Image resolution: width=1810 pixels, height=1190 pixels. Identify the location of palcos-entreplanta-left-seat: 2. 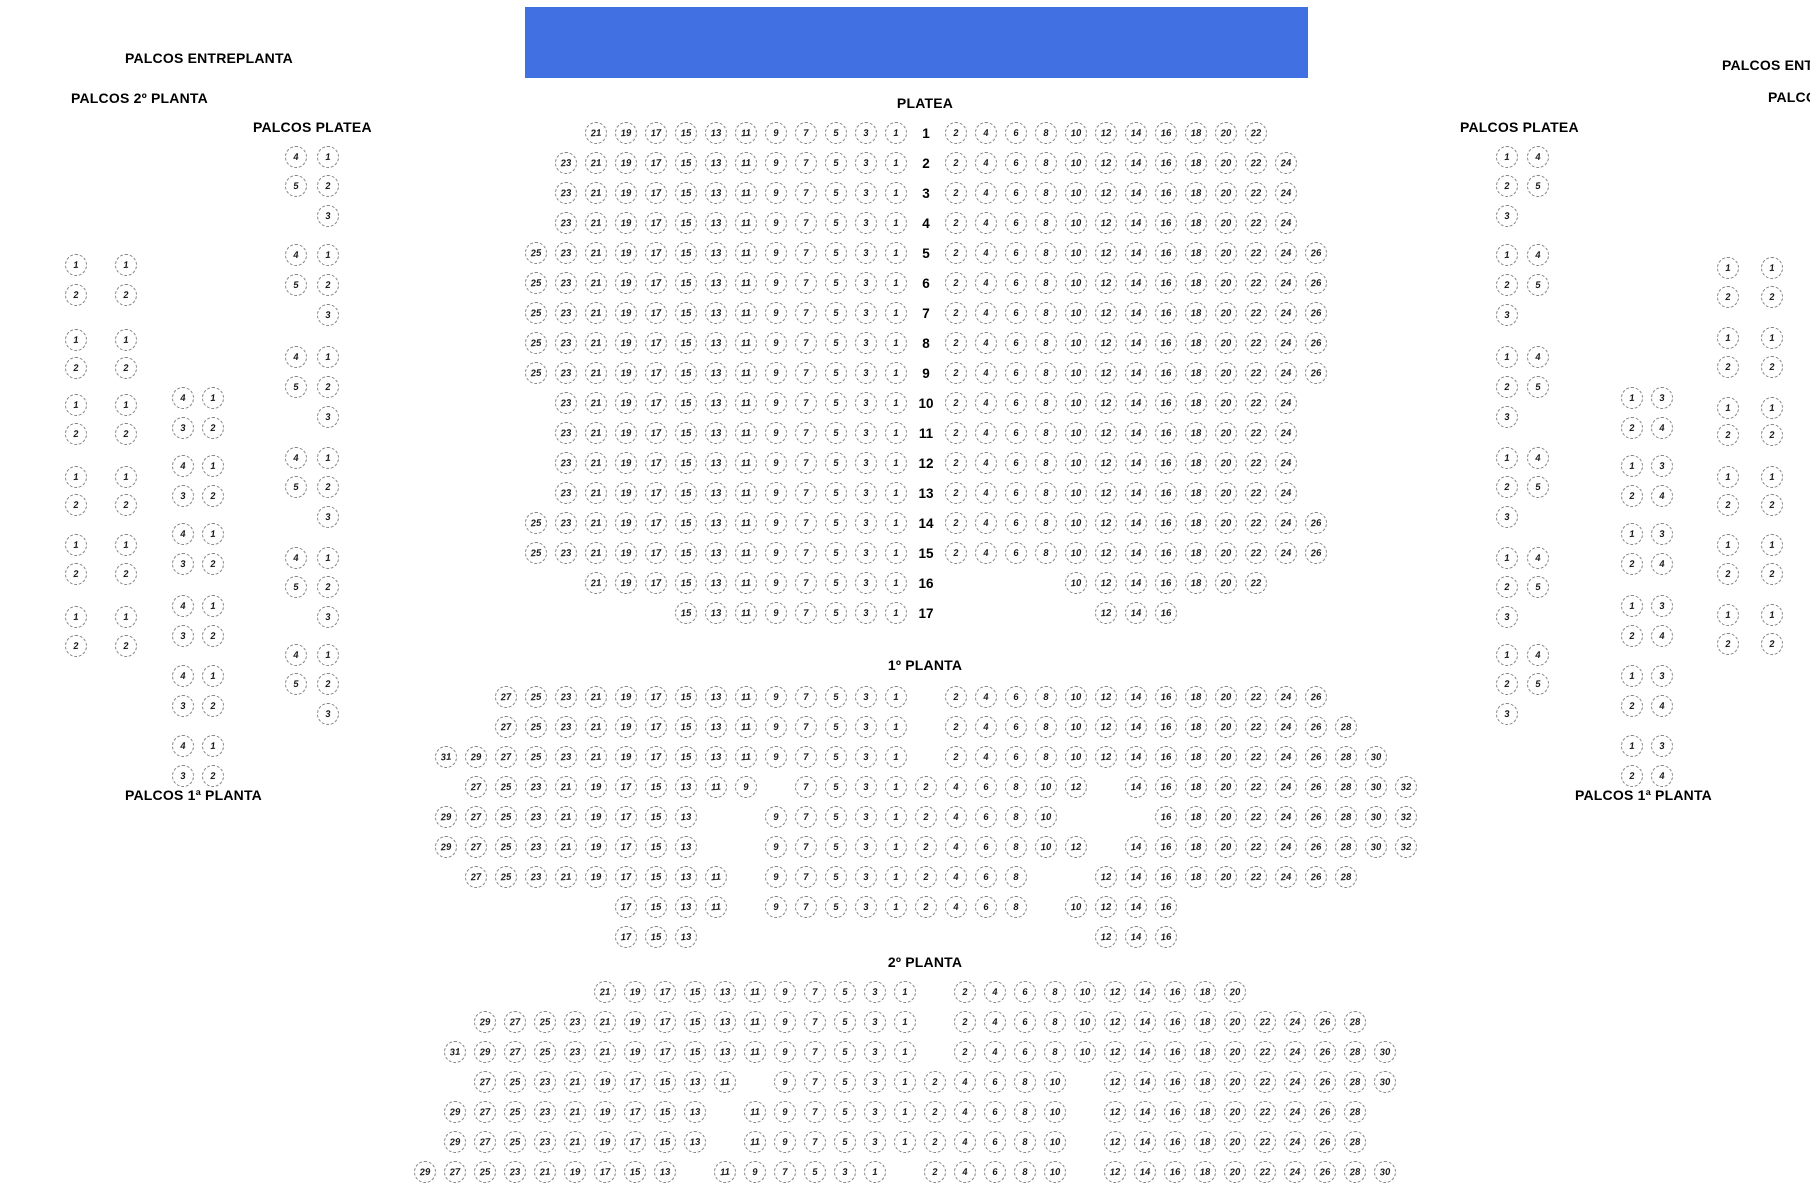
(126, 368).